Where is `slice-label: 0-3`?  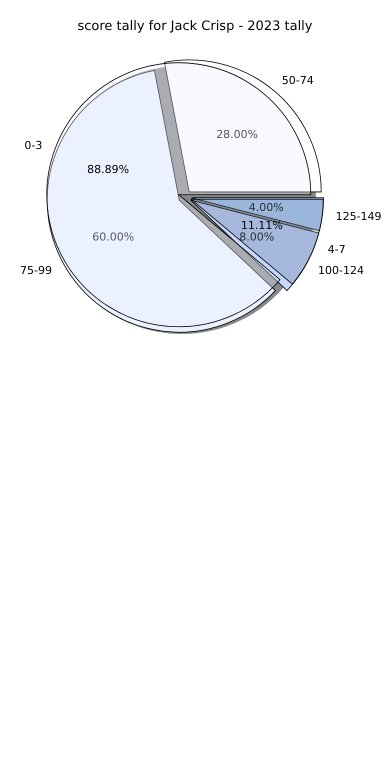
slice-label: 0-3 is located at coordinates (33, 145).